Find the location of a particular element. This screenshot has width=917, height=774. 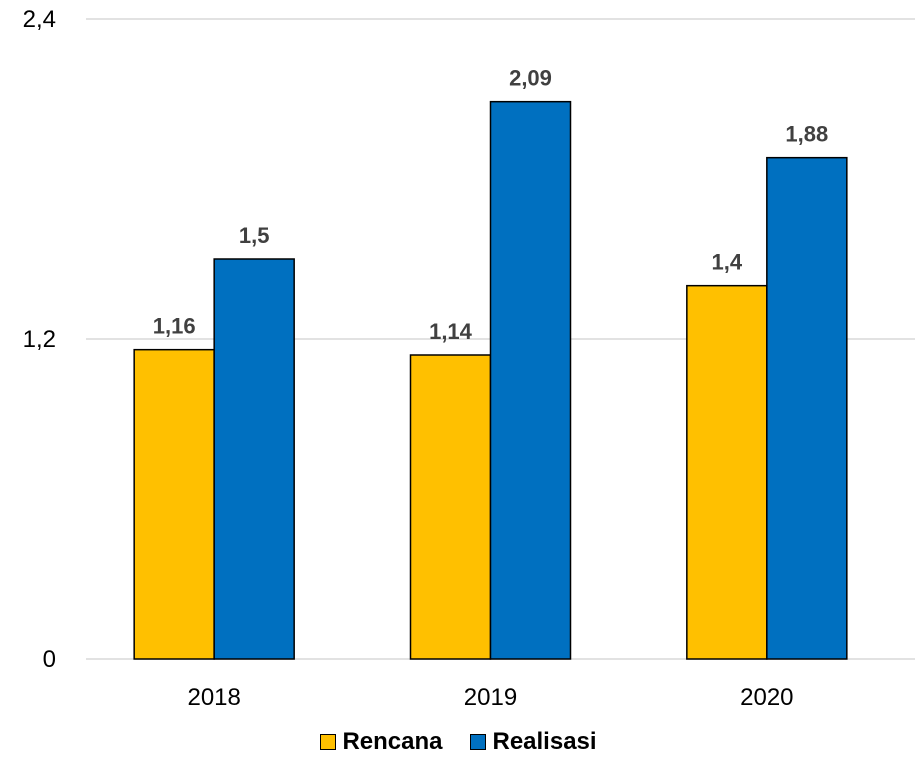

legend-label-rencana: Rencana is located at coordinates (392, 741).